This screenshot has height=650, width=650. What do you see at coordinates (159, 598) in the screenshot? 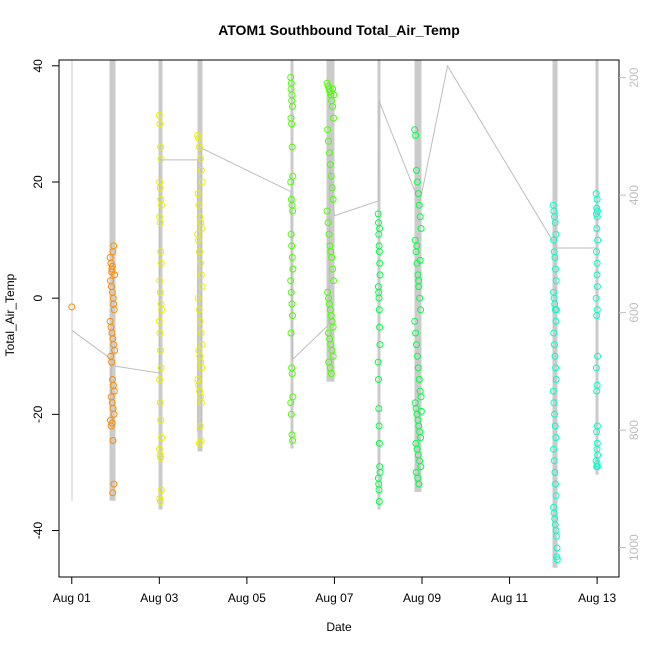
I see `x-tick-label: Aug 03` at bounding box center [159, 598].